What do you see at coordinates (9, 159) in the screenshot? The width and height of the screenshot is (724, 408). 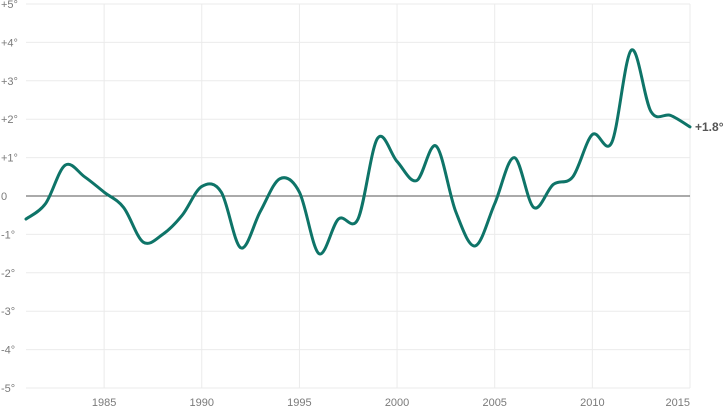 I see `y-tick-label: +1°` at bounding box center [9, 159].